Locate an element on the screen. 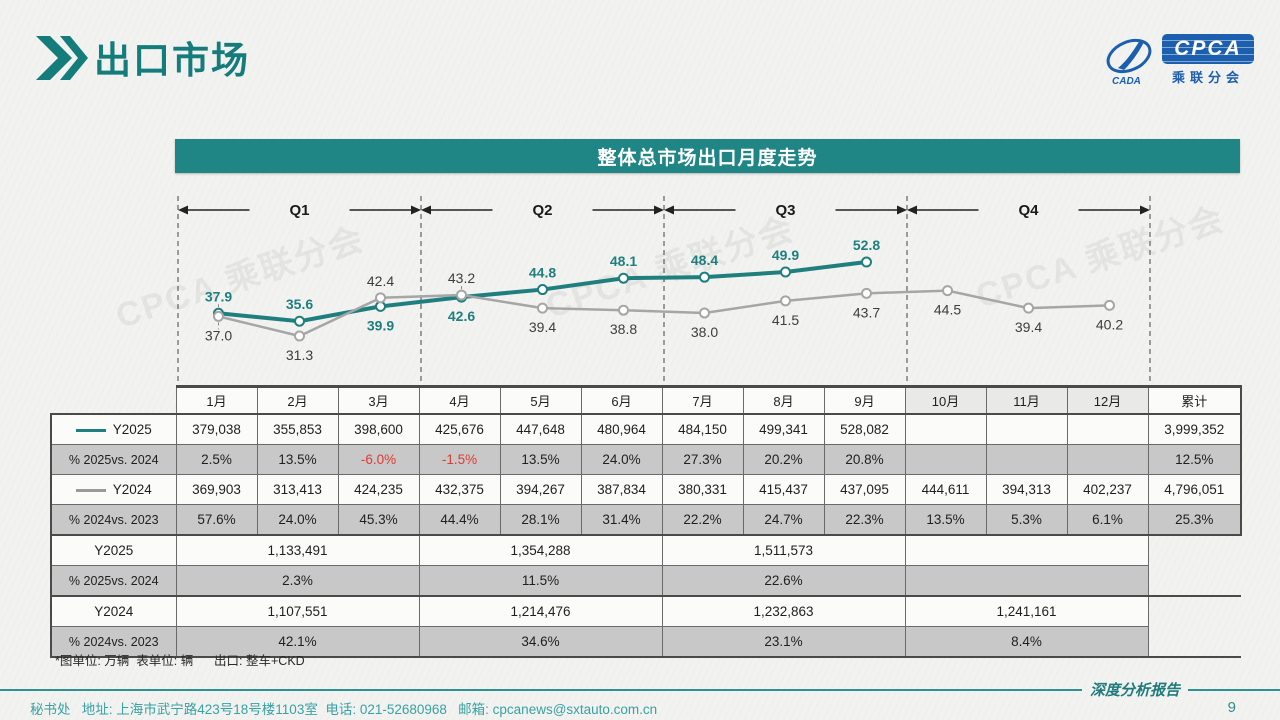 This screenshot has width=1280, height=720. cpca-sub-brand: 乘联分会 is located at coordinates (1207, 77).